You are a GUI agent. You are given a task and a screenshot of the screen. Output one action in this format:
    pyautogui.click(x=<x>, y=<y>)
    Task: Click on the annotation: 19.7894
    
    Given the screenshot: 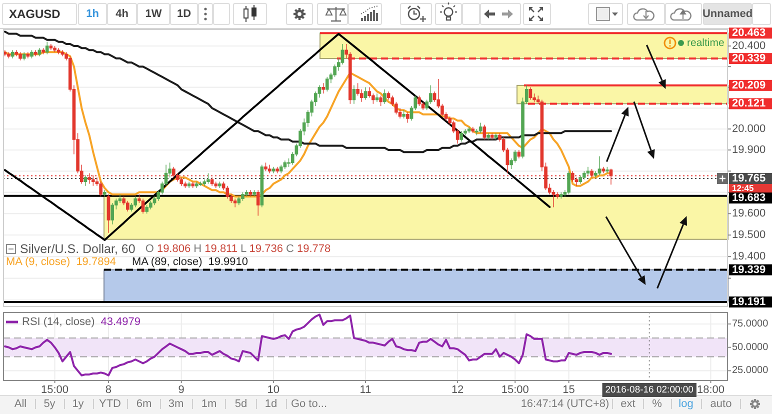 What is the action you would take?
    pyautogui.click(x=96, y=262)
    